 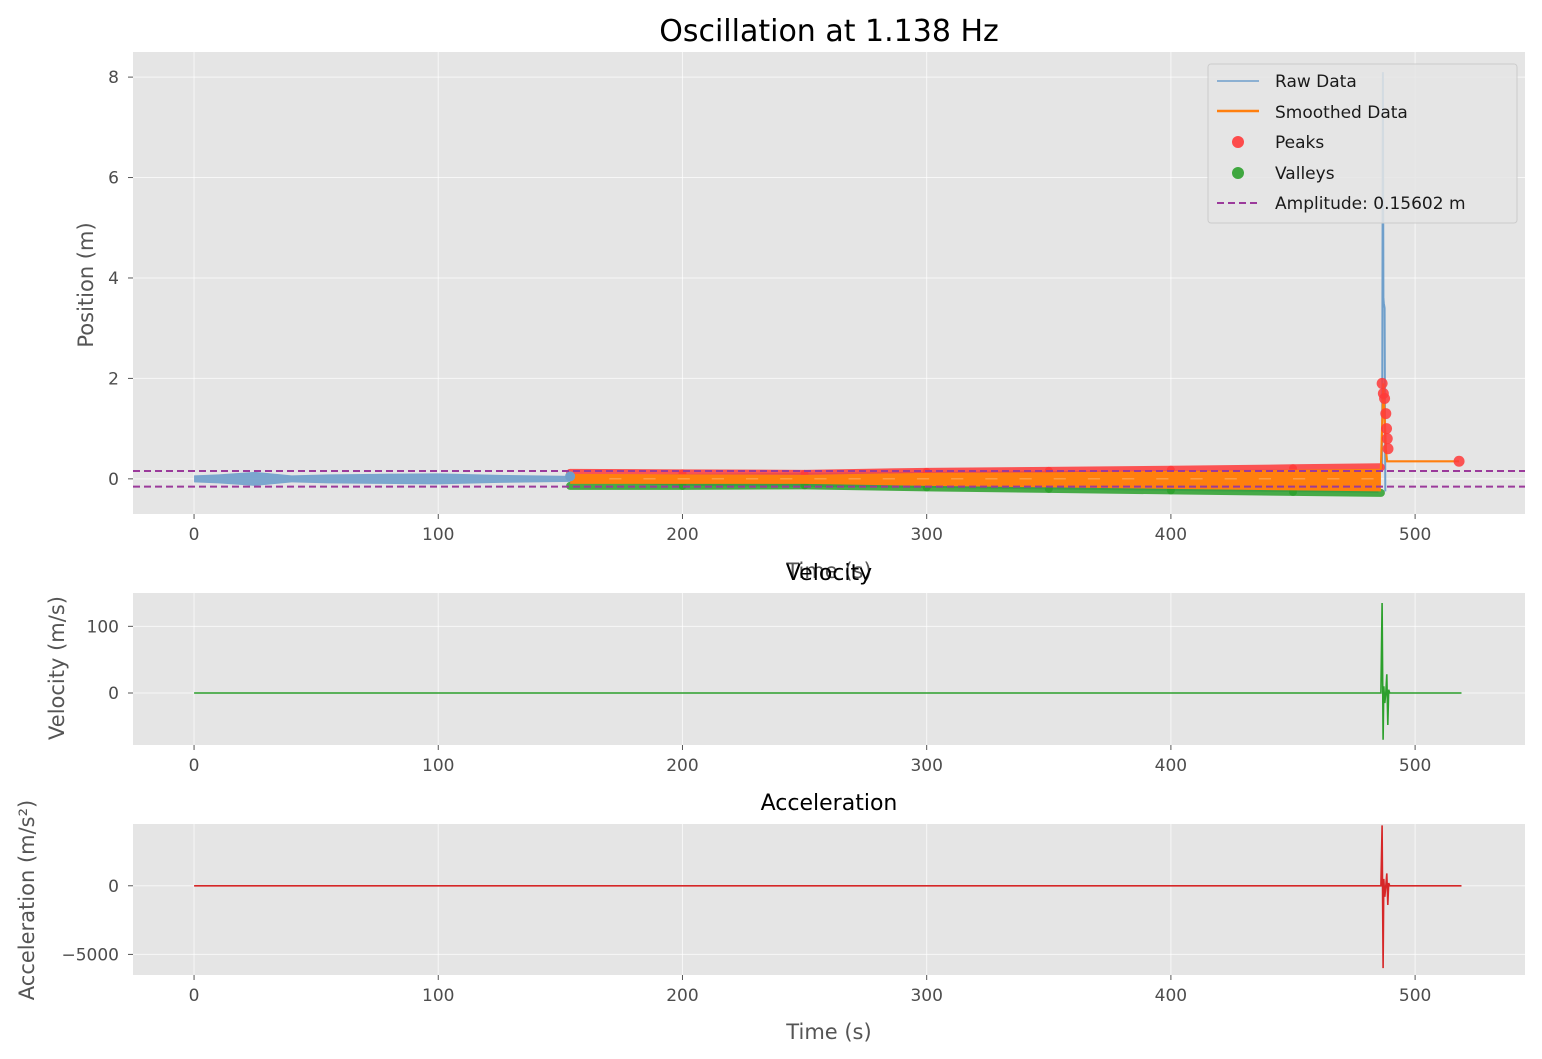 I want to click on position-x-axis-label: Time (s), so click(x=828, y=571).